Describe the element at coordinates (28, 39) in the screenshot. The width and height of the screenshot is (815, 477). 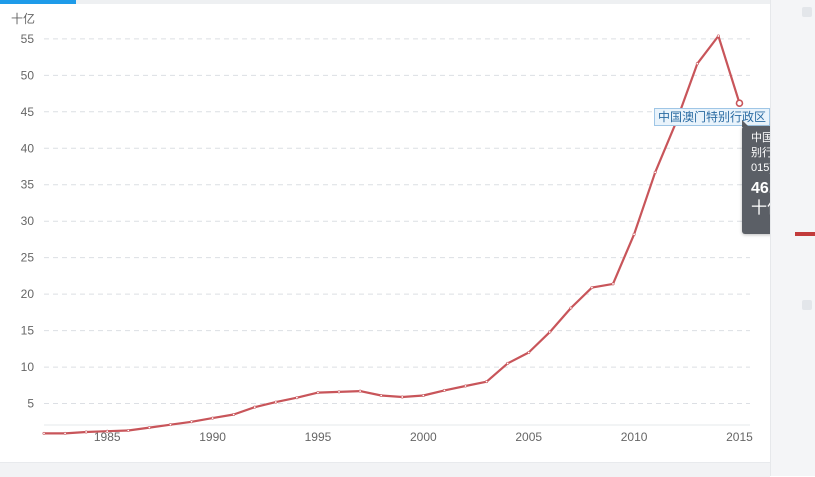
I see `y-tick-label: 55` at that location.